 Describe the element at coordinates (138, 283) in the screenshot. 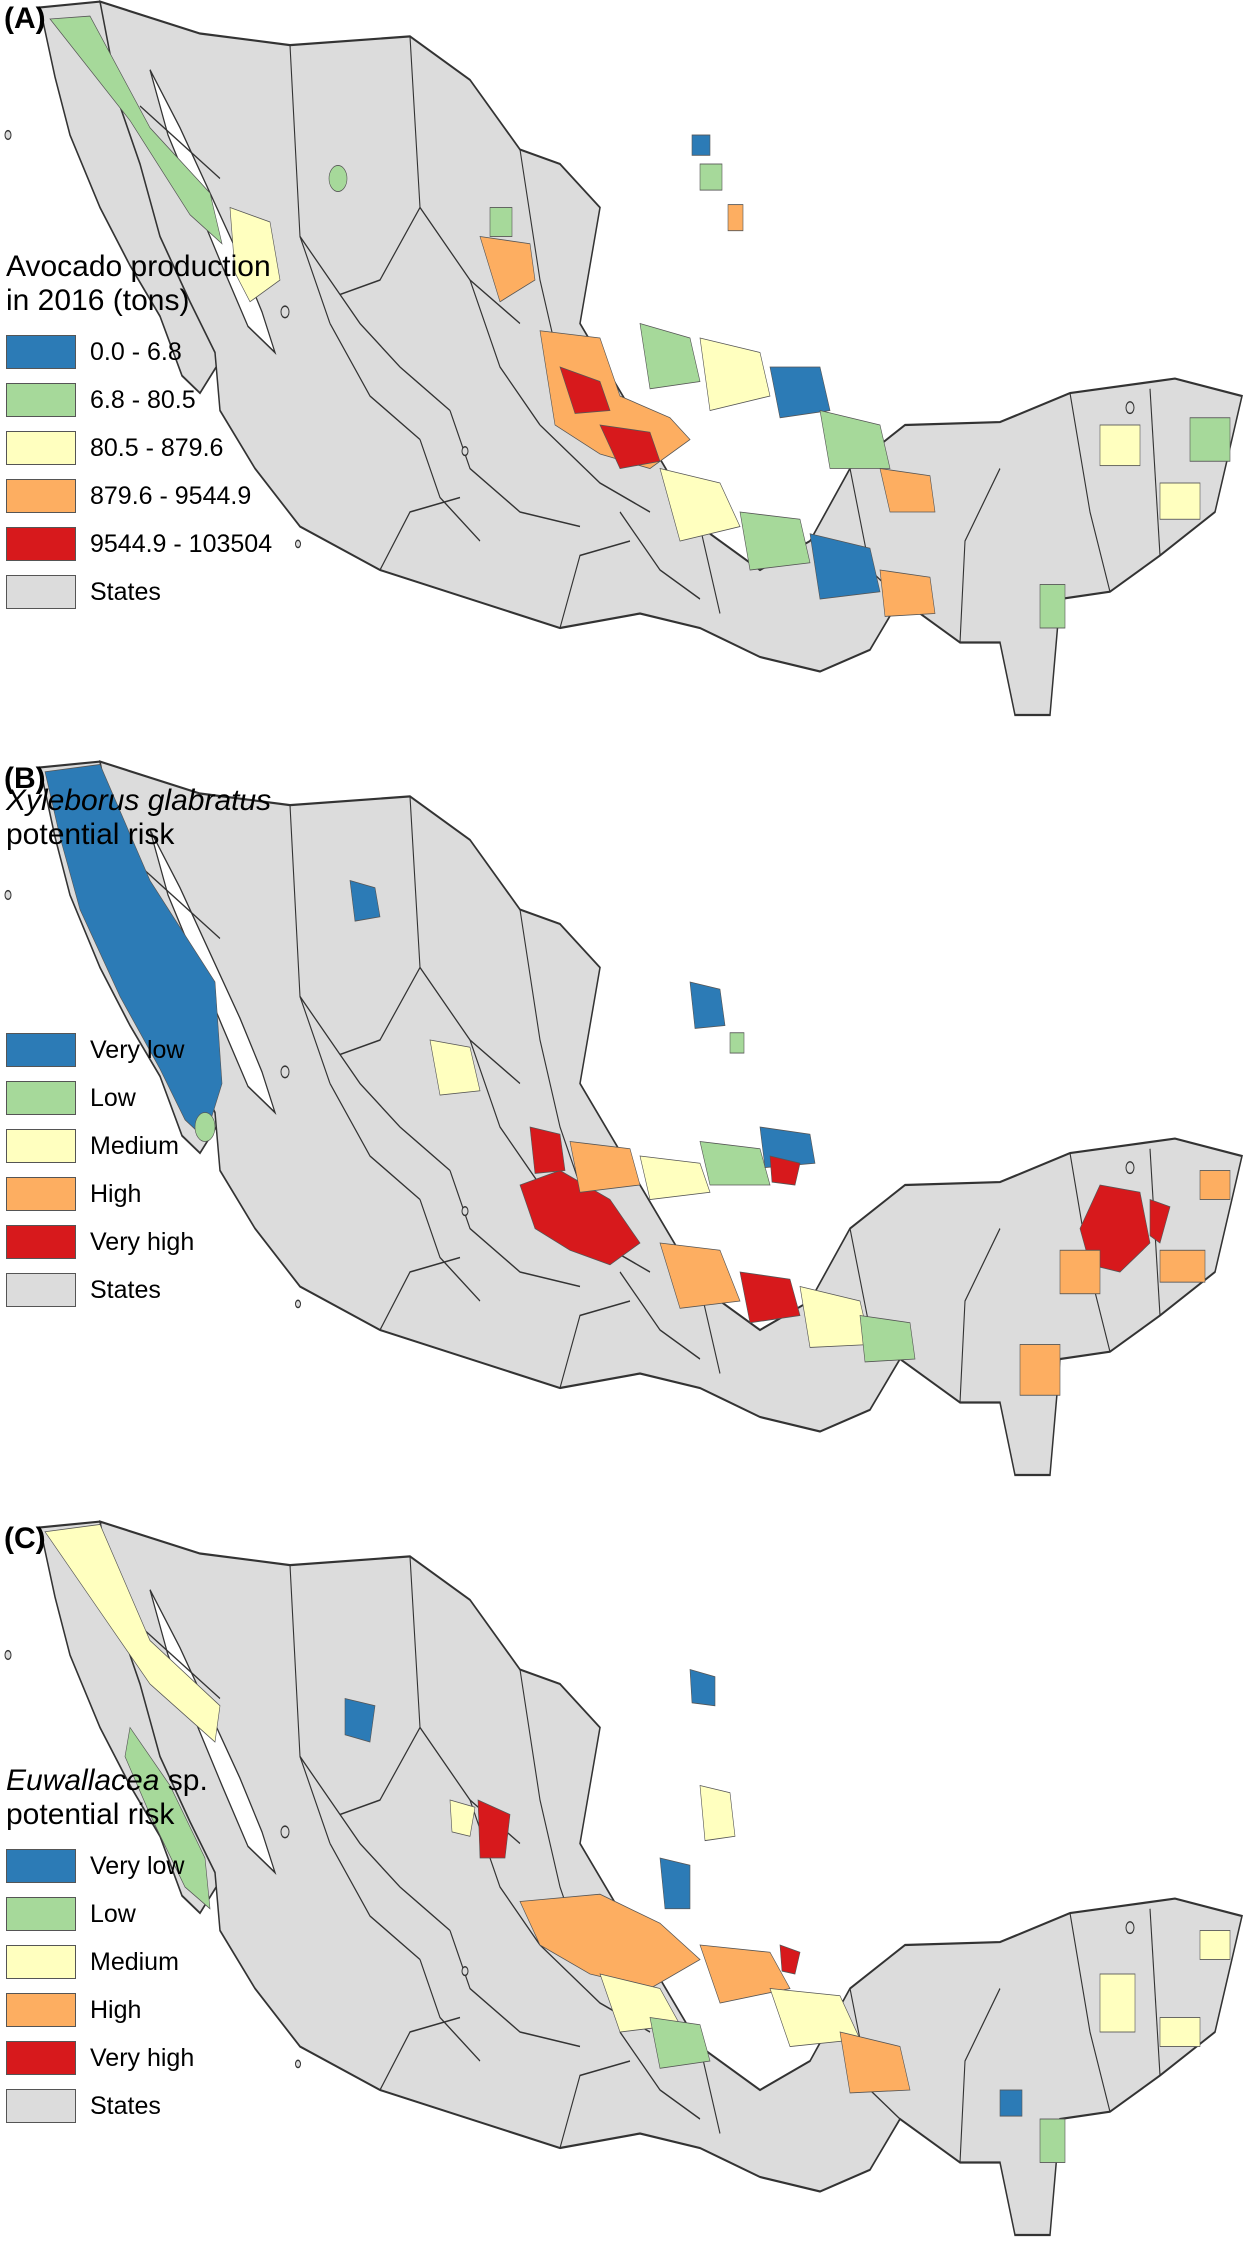

I see `legend-title: Avocado production in 2016 (tons)` at that location.